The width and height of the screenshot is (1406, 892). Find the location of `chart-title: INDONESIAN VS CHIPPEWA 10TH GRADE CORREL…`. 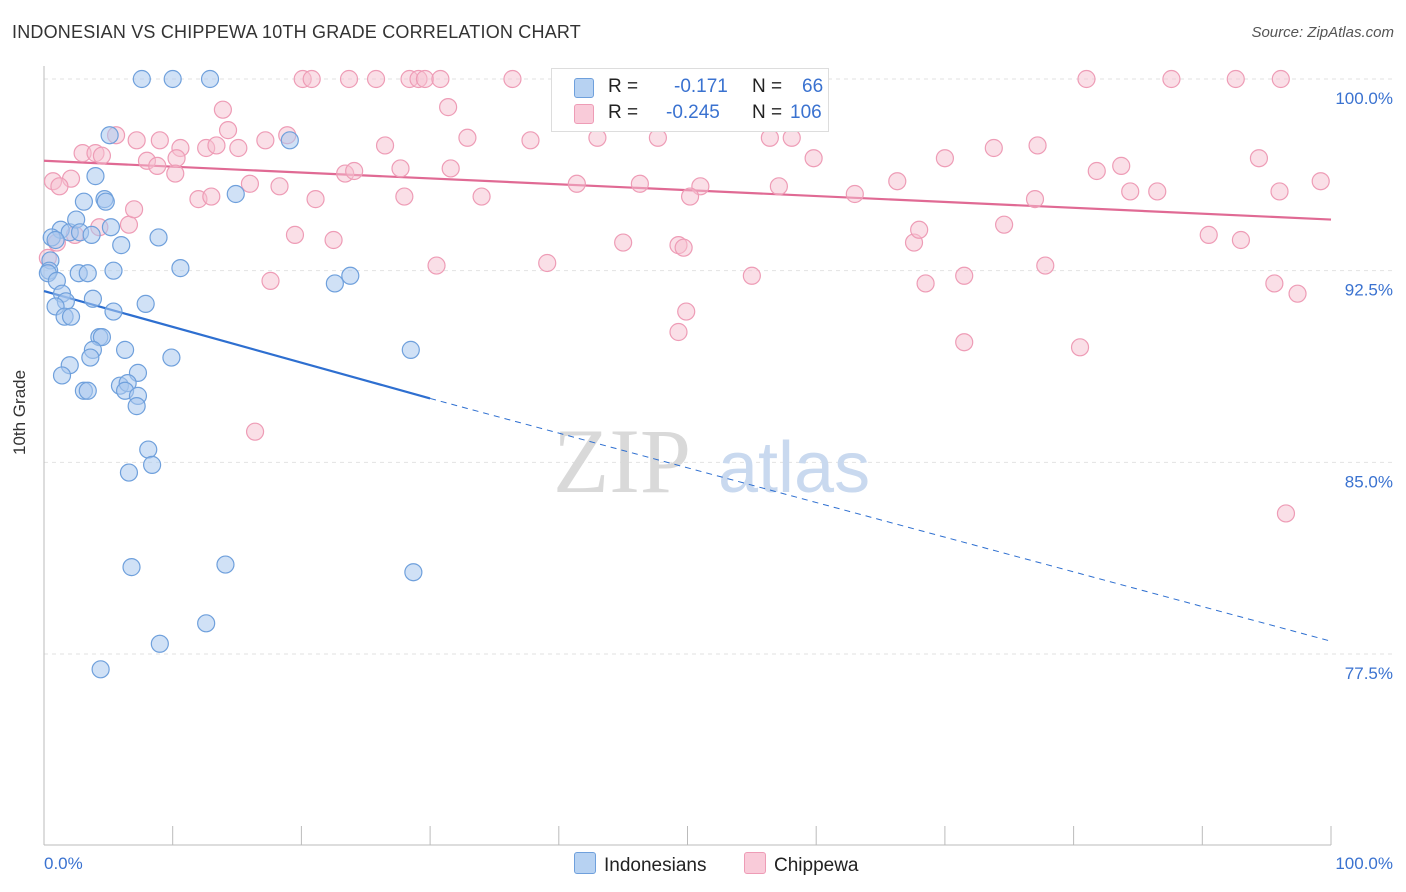

chart-title: INDONESIAN VS CHIPPEWA 10TH GRADE CORREL… is located at coordinates (296, 32).